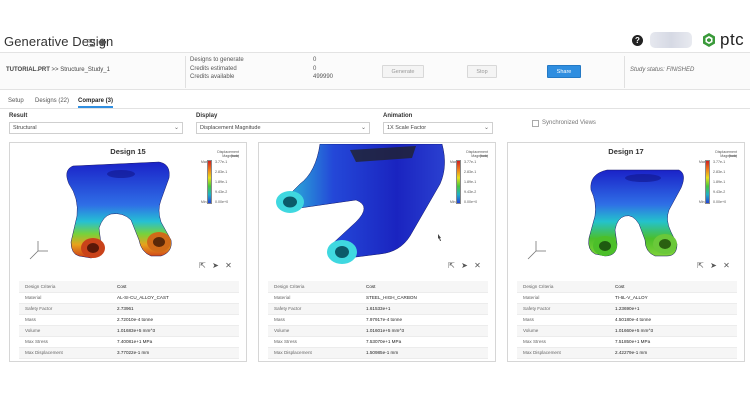 This screenshot has width=750, height=400. What do you see at coordinates (424, 298) in the screenshot?
I see `row-value: STEEL_HIGH_CARBON` at bounding box center [424, 298].